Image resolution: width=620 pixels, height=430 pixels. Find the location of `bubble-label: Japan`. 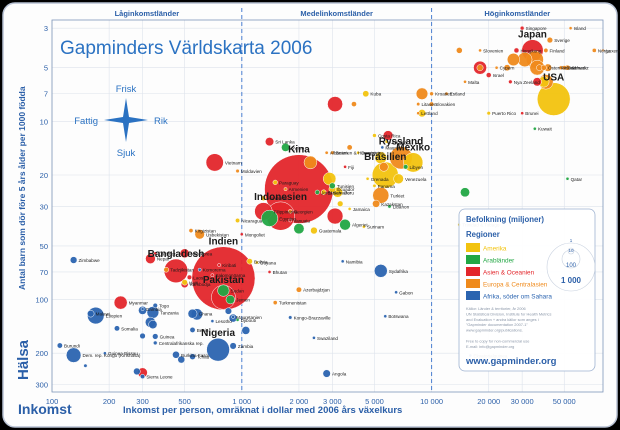

bubble-label: Japan is located at coordinates (532, 35).